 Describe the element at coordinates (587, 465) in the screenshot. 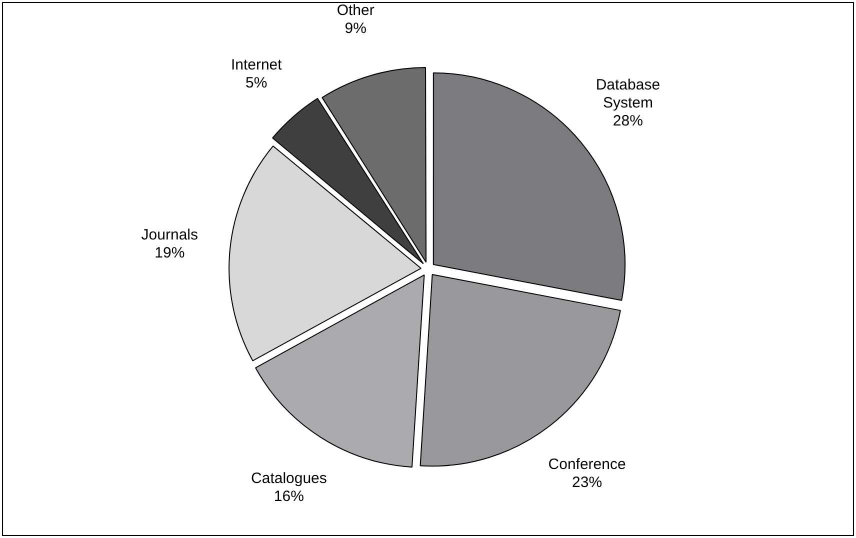

I see `slice-label: Conference` at that location.